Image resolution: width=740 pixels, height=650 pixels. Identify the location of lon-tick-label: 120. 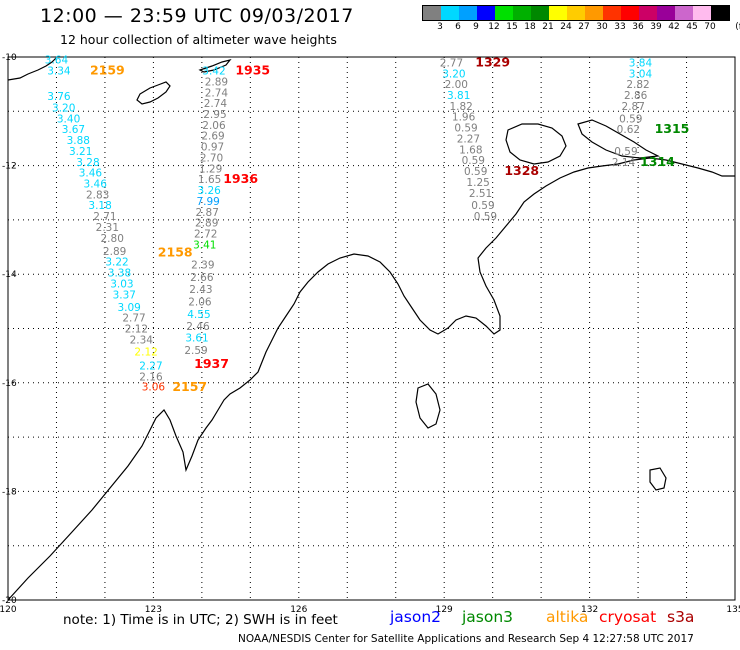
(8, 610).